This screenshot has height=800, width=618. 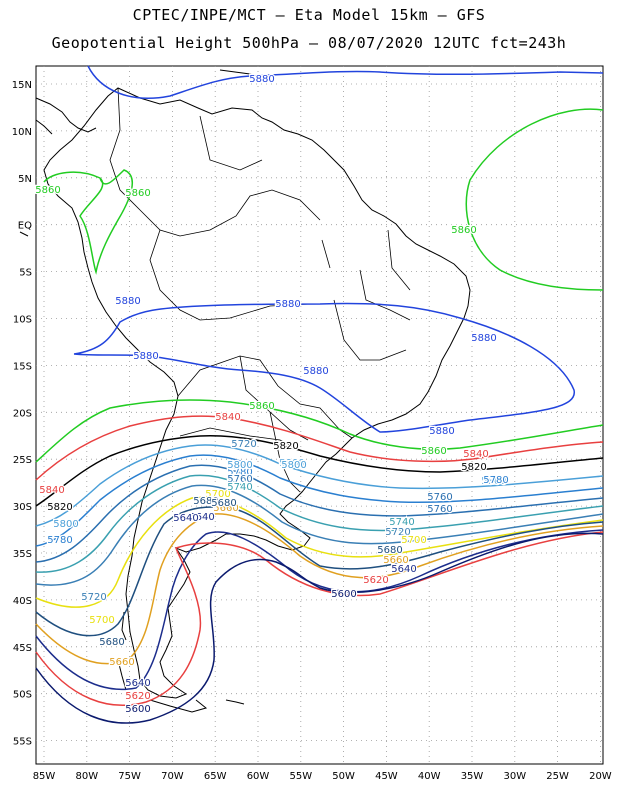 What do you see at coordinates (22, 460) in the screenshot?
I see `lat-tick-label: 25S` at bounding box center [22, 460].